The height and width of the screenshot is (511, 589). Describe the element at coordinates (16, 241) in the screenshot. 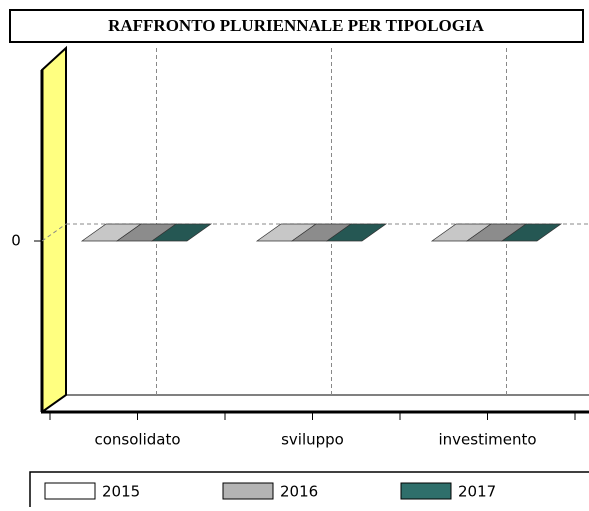

I see `y-tick-label: 0` at that location.